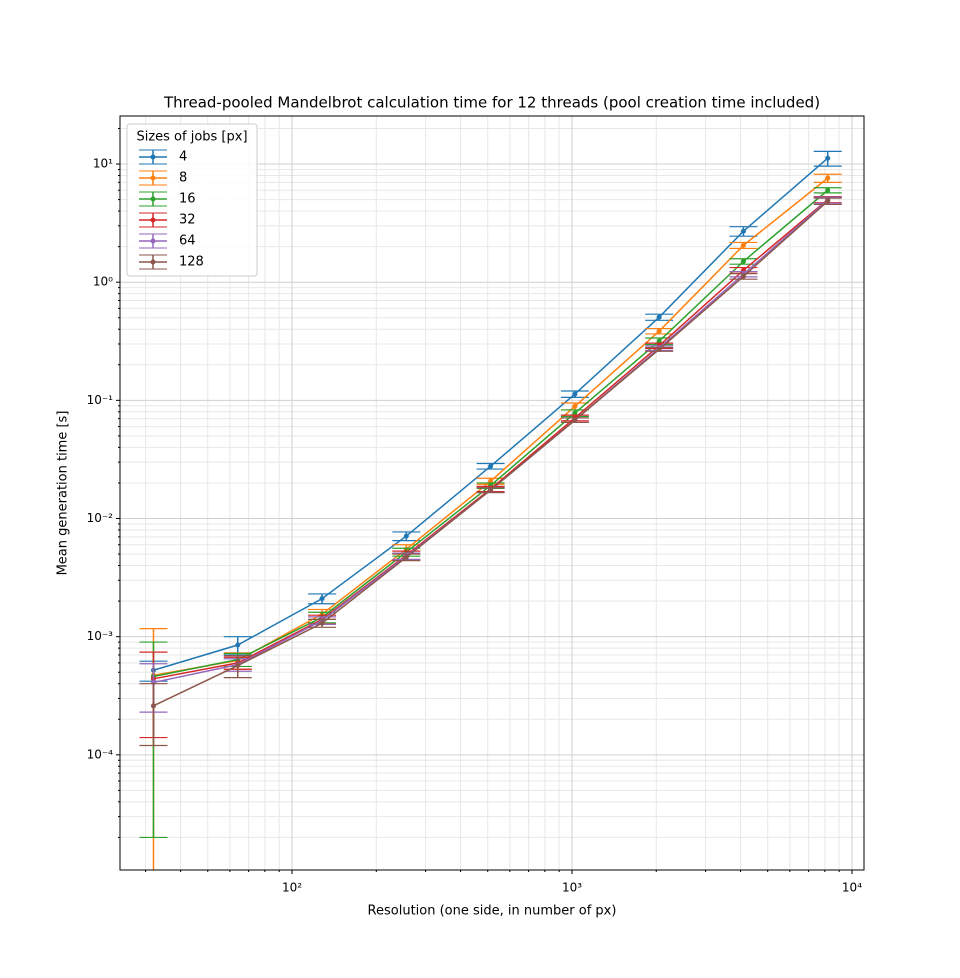 The width and height of the screenshot is (960, 978). I want to click on legend-title: Sizes of jobs [px], so click(191, 137).